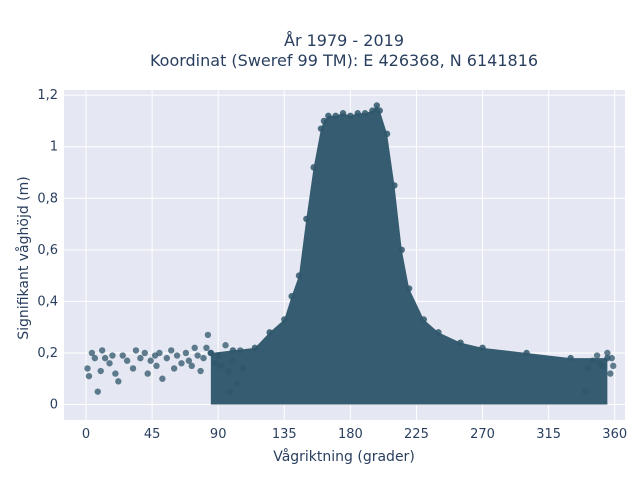 This screenshot has height=480, width=640. What do you see at coordinates (47, 353) in the screenshot?
I see `y-tick-label: 0,2` at bounding box center [47, 353].